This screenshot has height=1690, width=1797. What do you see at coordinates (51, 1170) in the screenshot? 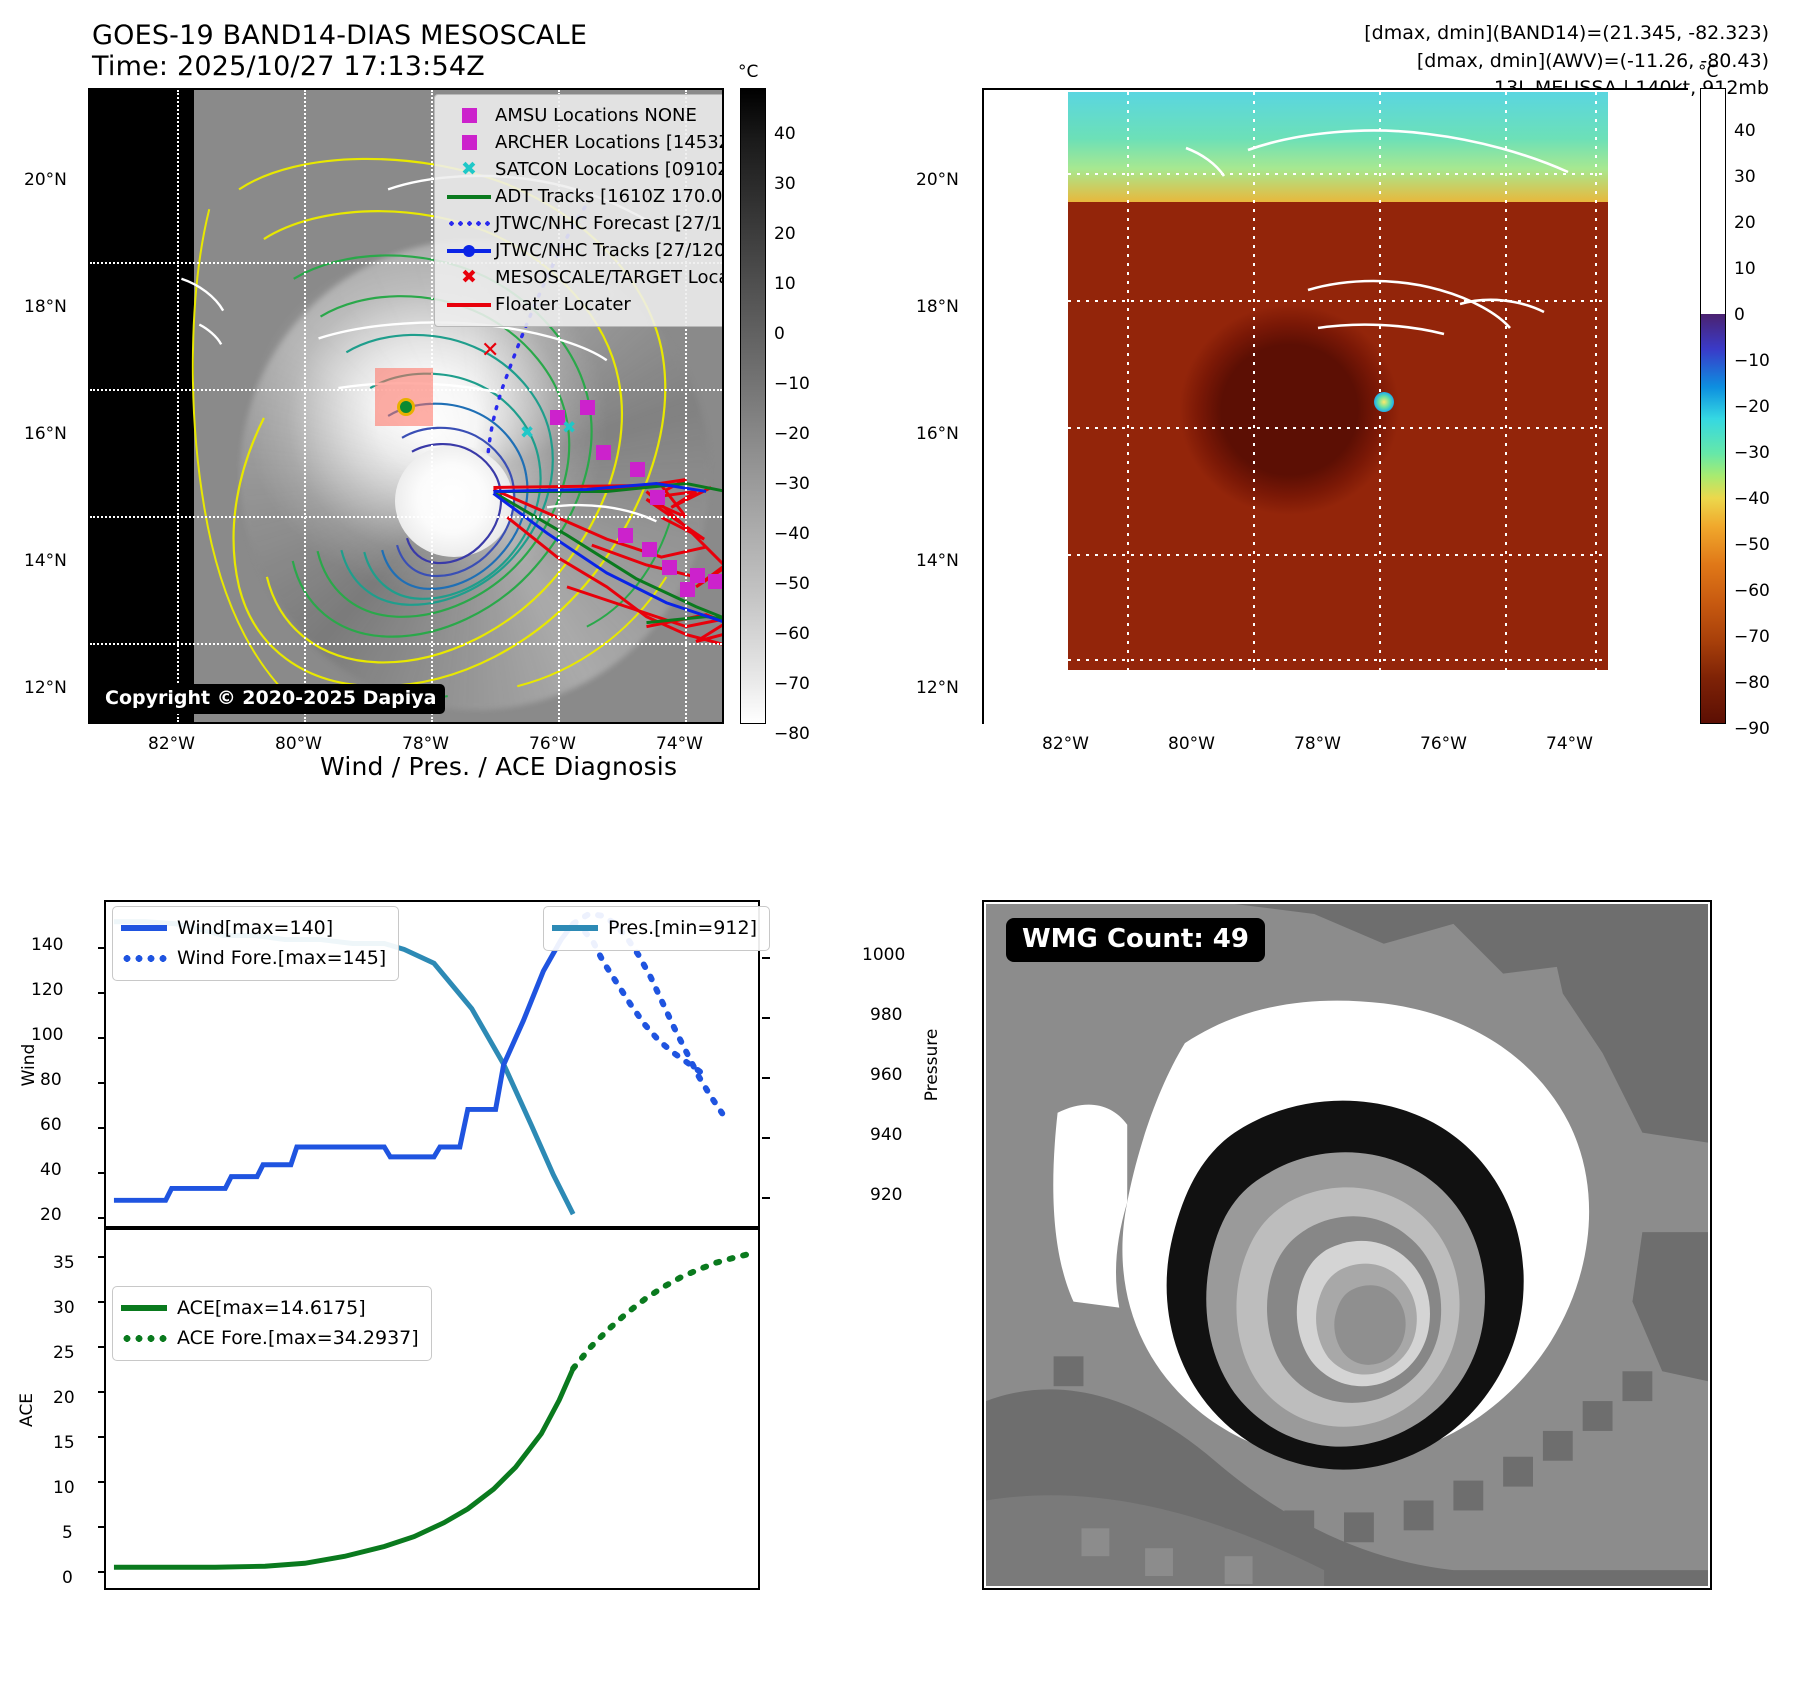
I see `wind-tick-40: 40` at bounding box center [51, 1170].